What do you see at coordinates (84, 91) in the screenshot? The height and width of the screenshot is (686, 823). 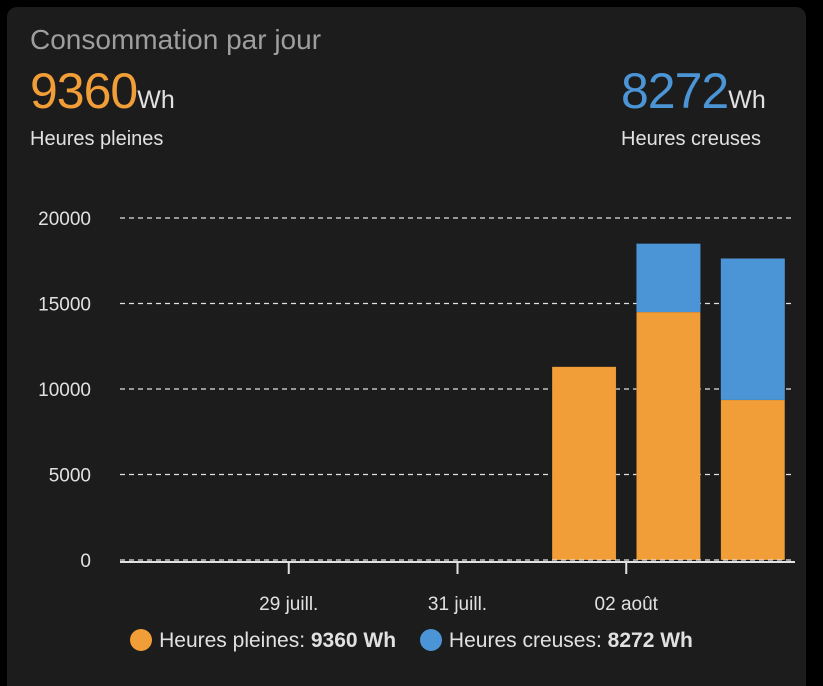 I see `peak-stat-value: 9360` at bounding box center [84, 91].